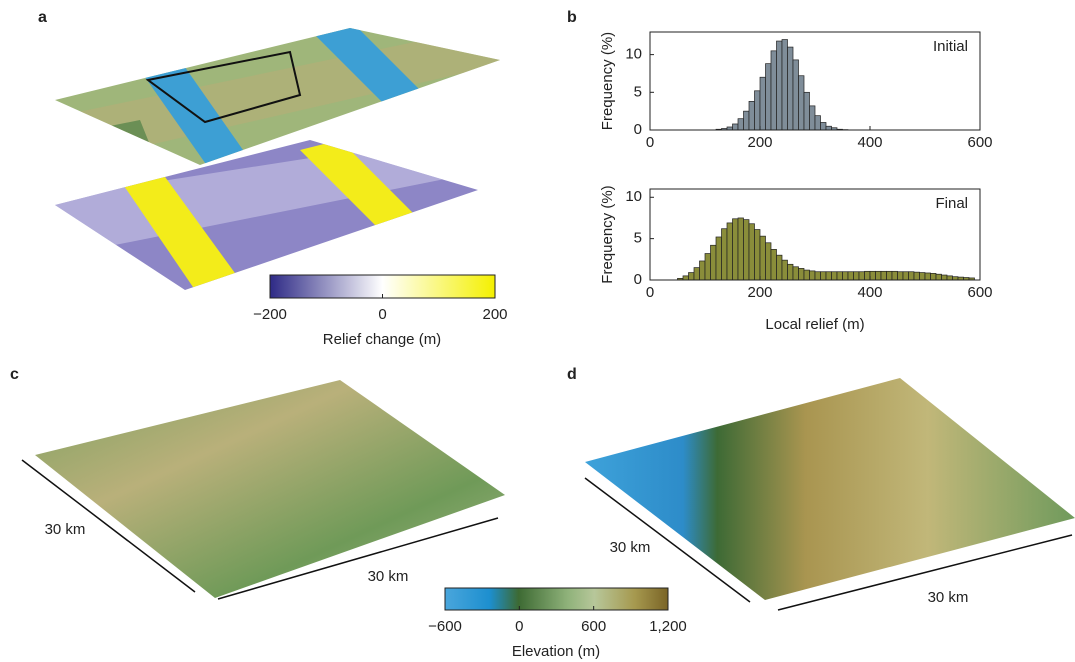 This screenshot has width=1075, height=662. I want to click on colorbar-tick-label: 200, so click(494, 314).